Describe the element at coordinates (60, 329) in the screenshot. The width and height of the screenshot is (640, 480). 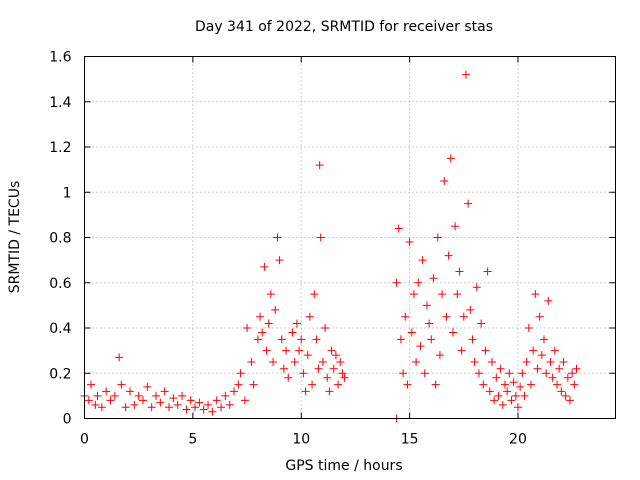
I see `y-tick-label: 0.4` at that location.